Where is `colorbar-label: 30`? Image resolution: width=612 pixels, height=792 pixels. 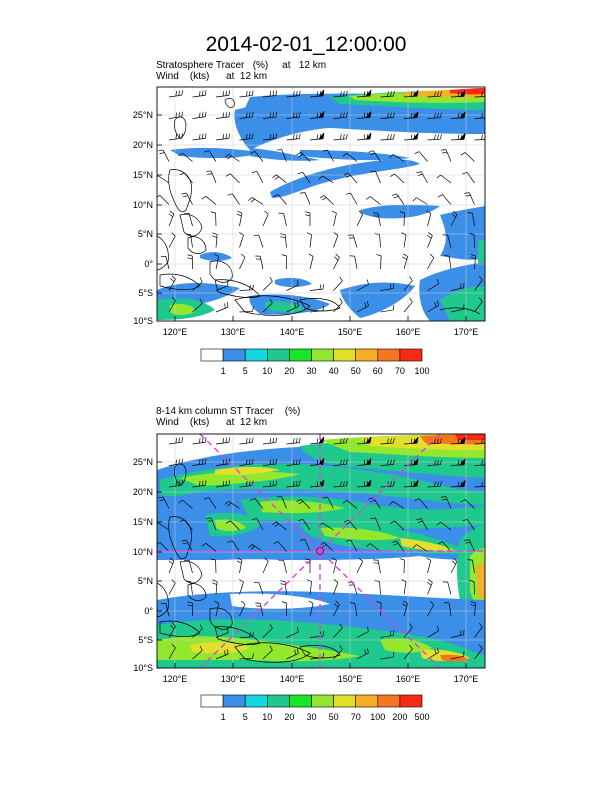 colorbar-label: 30 is located at coordinates (311, 371).